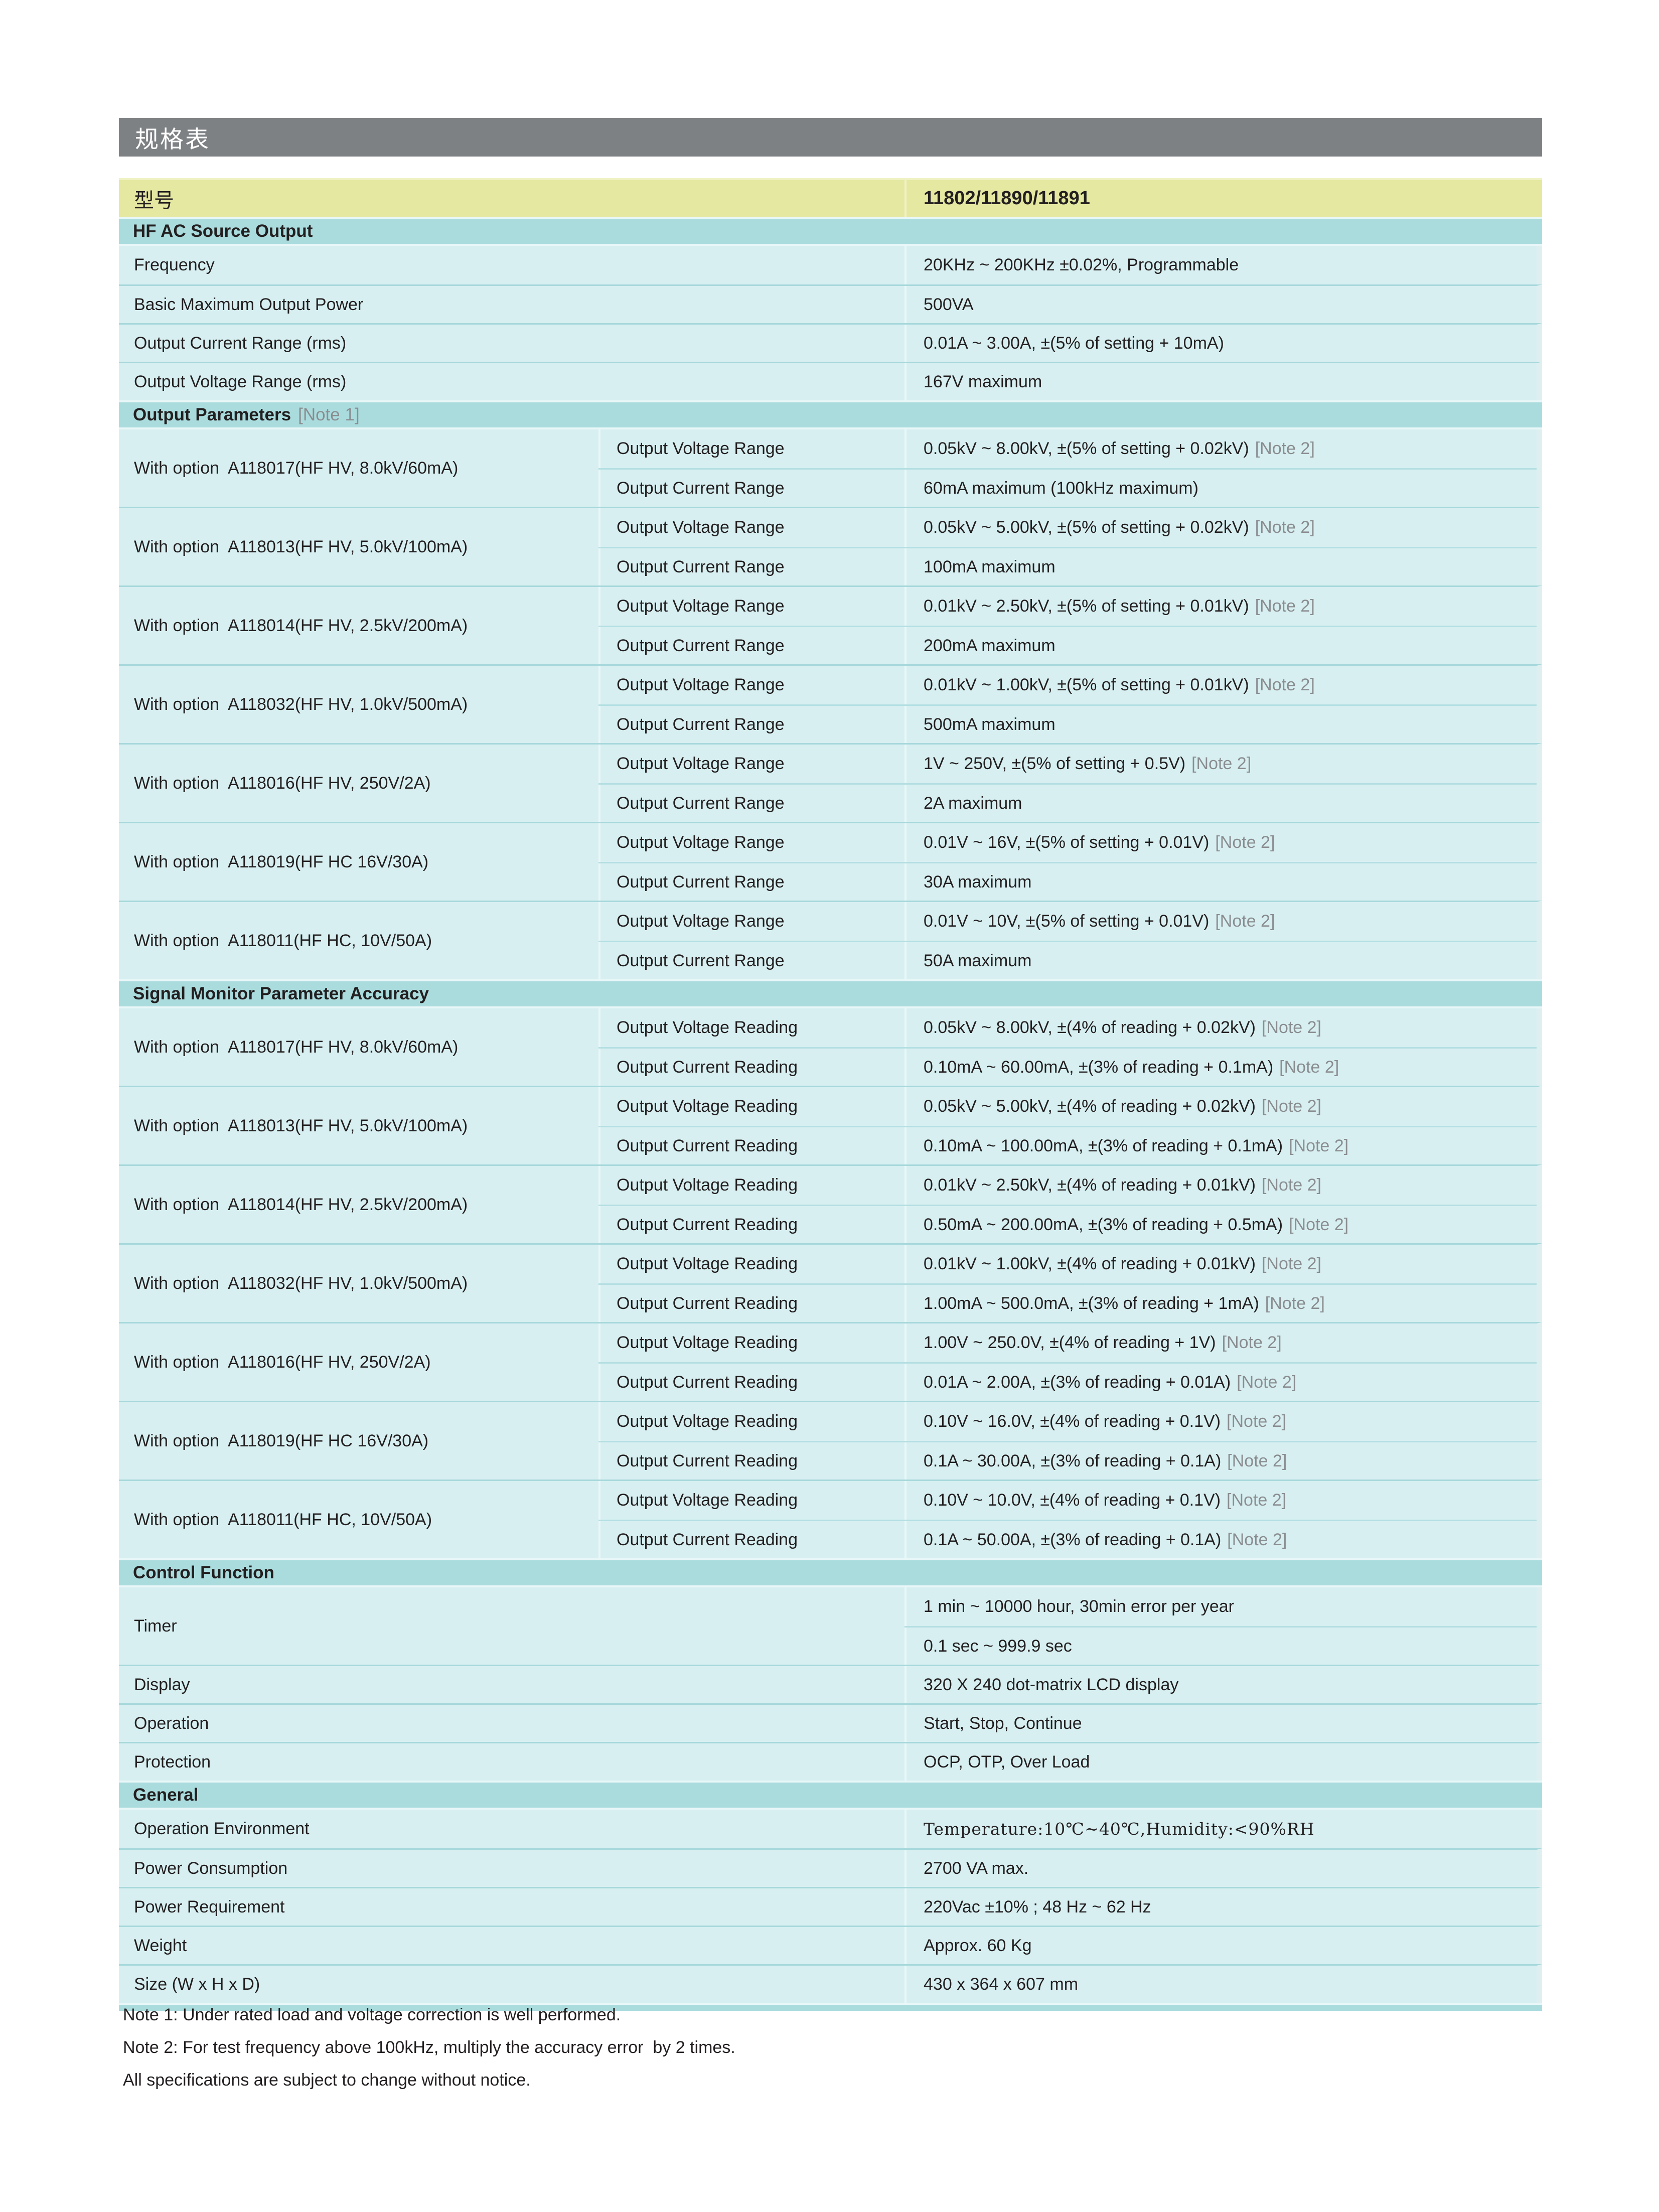  Describe the element at coordinates (511, 1762) in the screenshot. I see `row-label: Protection` at that location.